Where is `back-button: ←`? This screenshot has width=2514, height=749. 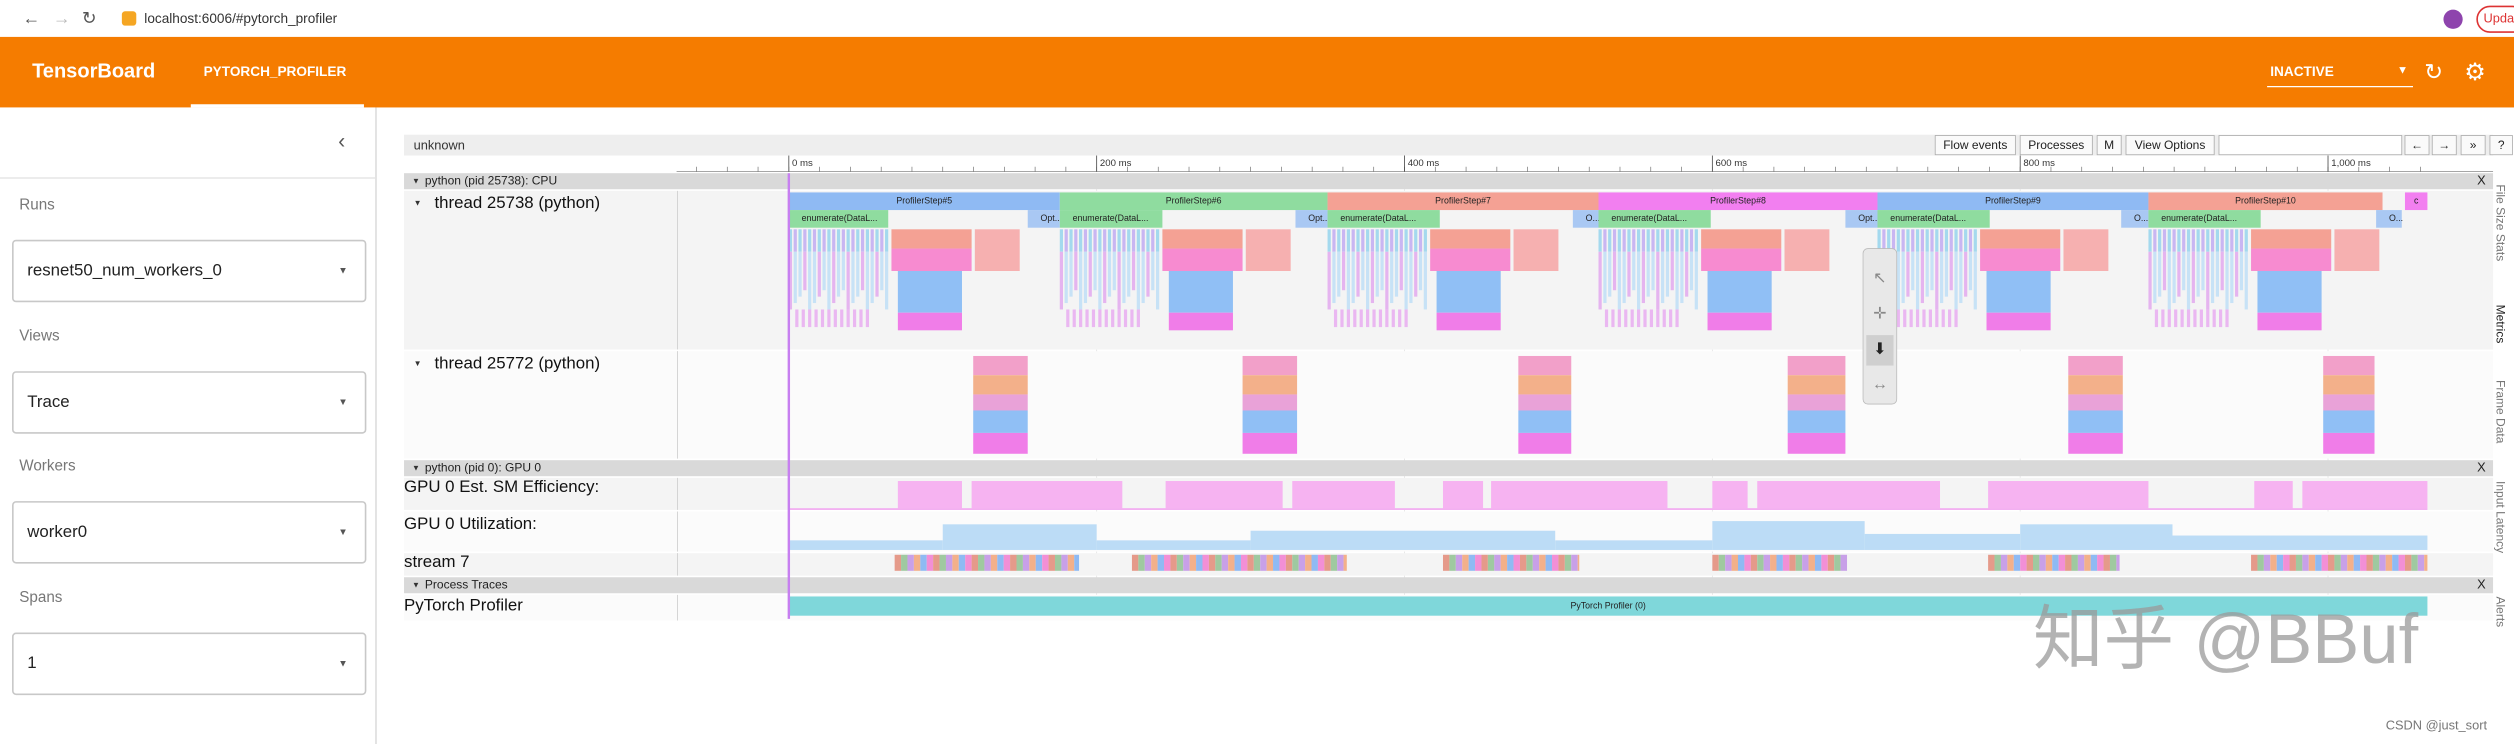
back-button: ← is located at coordinates (31, 18).